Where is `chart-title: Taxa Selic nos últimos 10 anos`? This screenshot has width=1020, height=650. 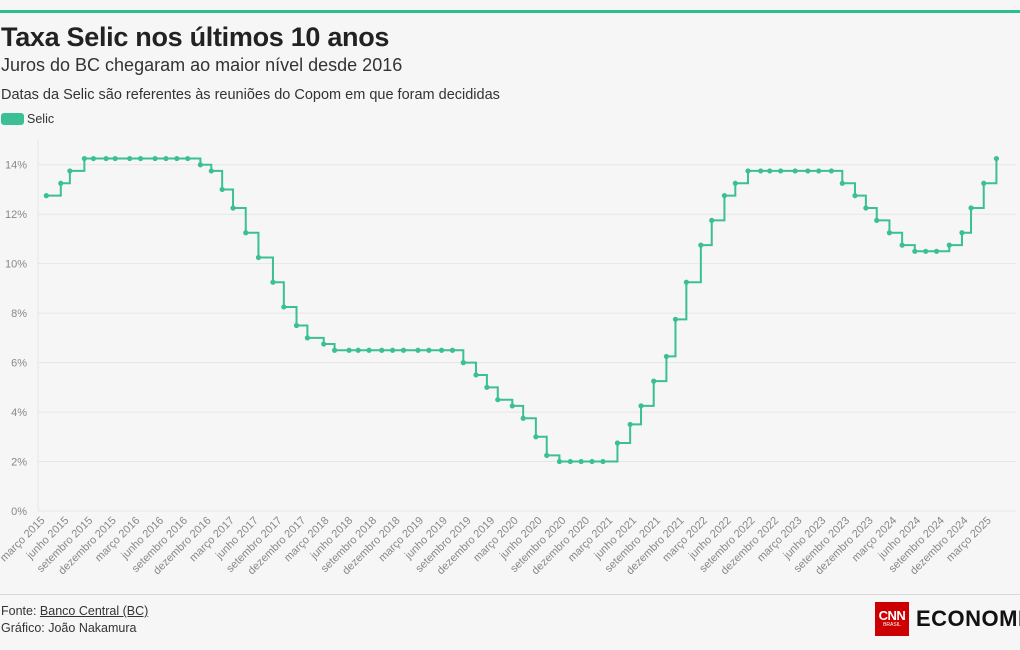 chart-title: Taxa Selic nos últimos 10 anos is located at coordinates (195, 37).